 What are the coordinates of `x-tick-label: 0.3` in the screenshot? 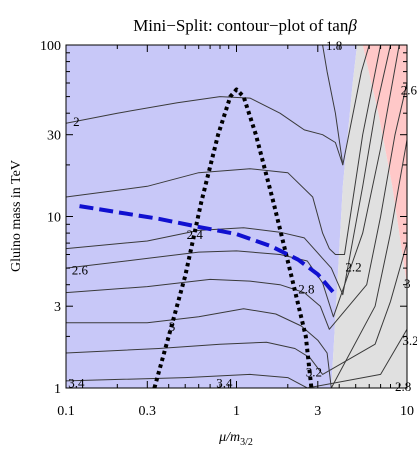 It's located at (148, 411).